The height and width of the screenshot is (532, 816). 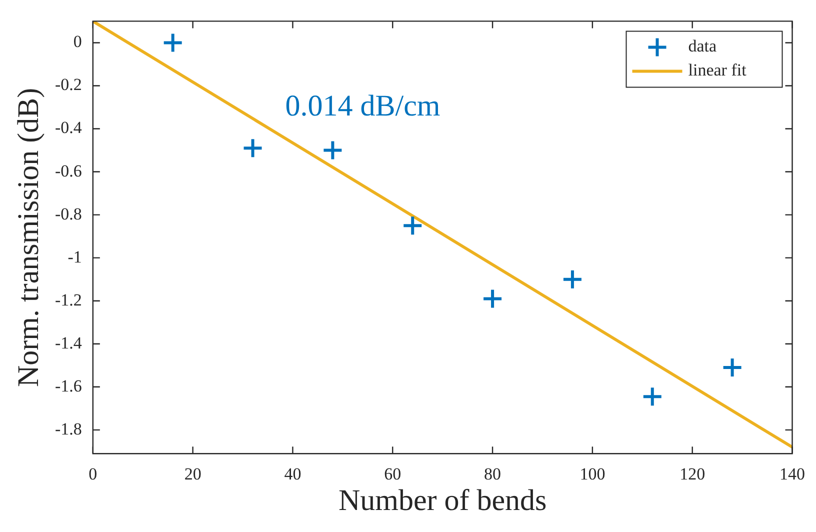 I want to click on y-tick-label: 0, so click(x=77, y=42).